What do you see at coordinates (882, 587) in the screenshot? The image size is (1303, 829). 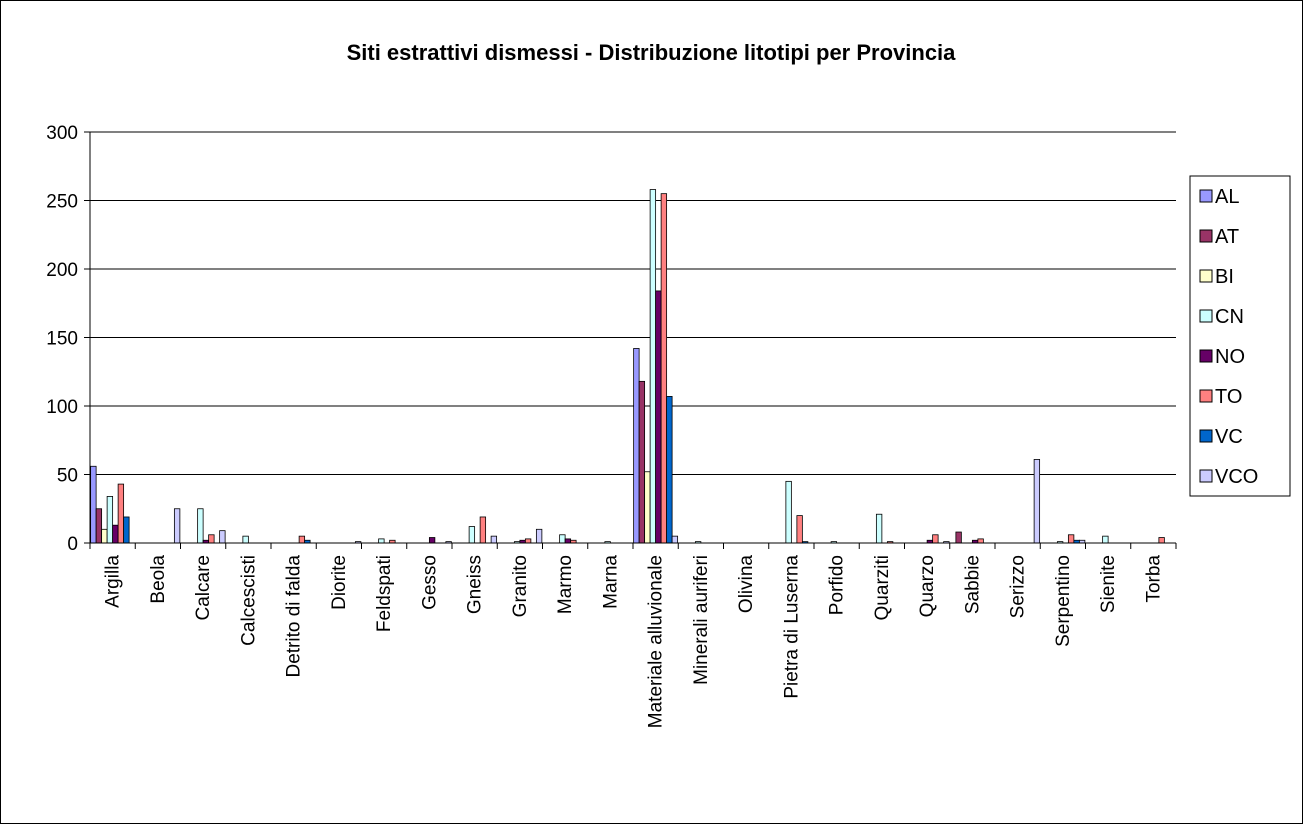 I see `x-tick-label-quarziti: Quarziti` at bounding box center [882, 587].